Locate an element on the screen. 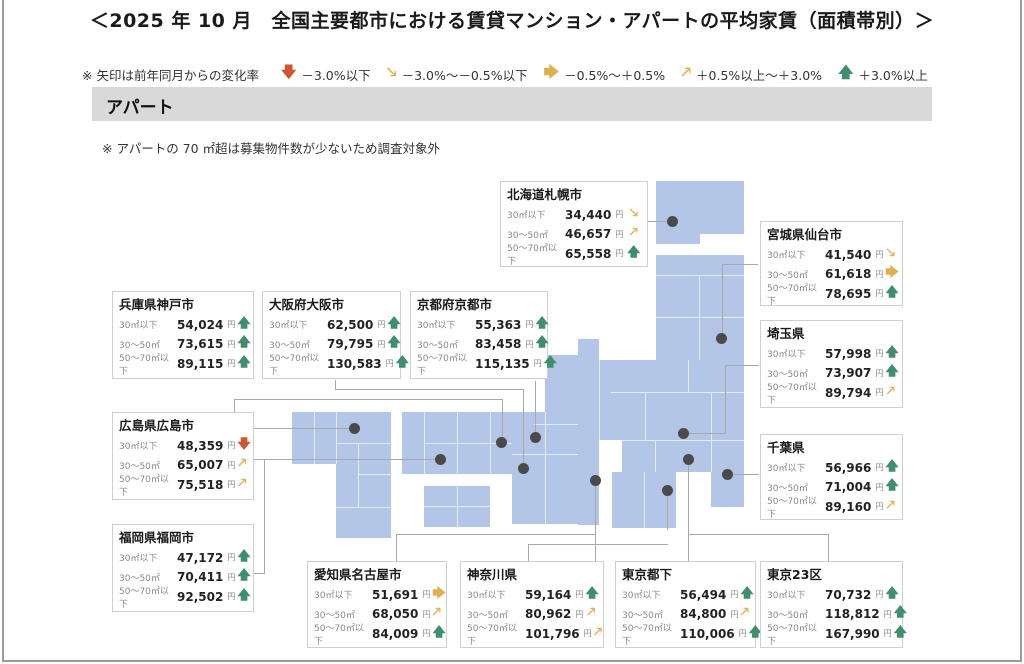  rent-row: 30～50㎡ 80,962 円 🡕 is located at coordinates (532, 615).